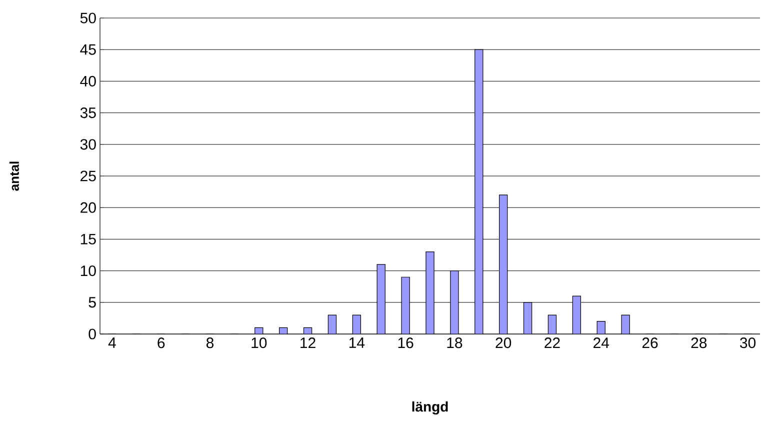  I want to click on x-tick-label: 12, so click(308, 343).